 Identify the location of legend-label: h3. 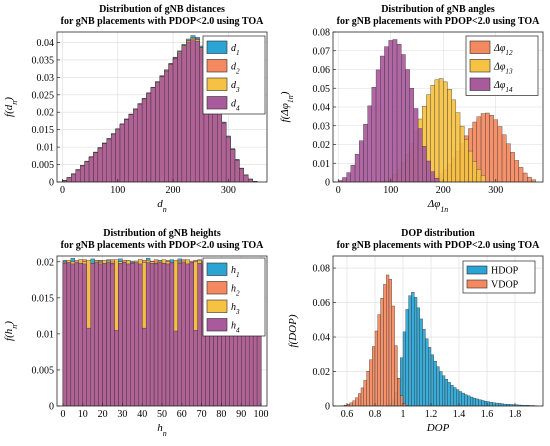
(235, 309).